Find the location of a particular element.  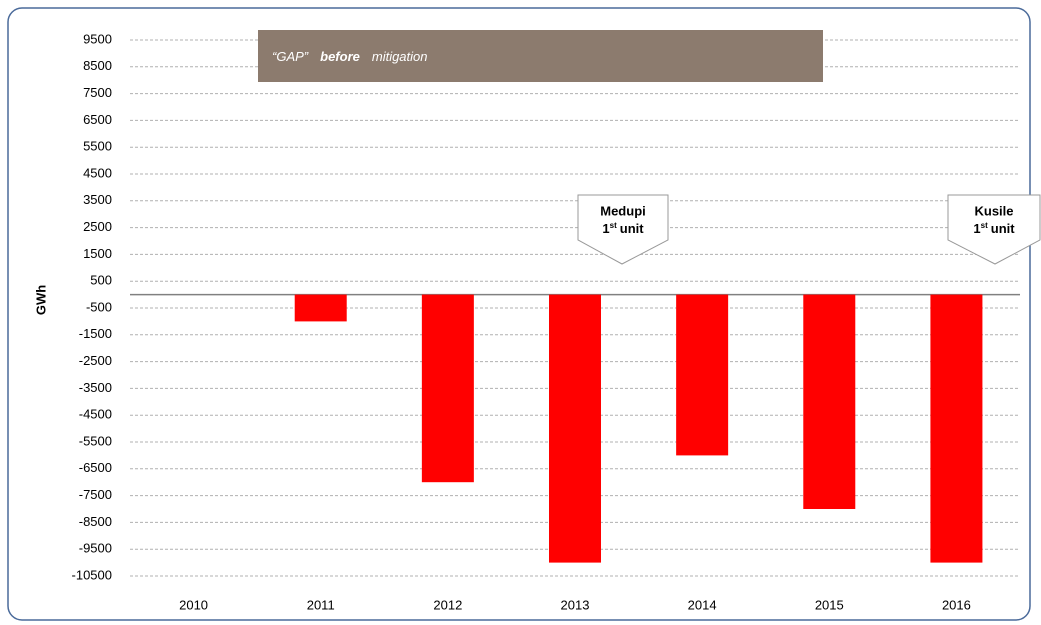

title-part: “GAP” is located at coordinates (290, 56).